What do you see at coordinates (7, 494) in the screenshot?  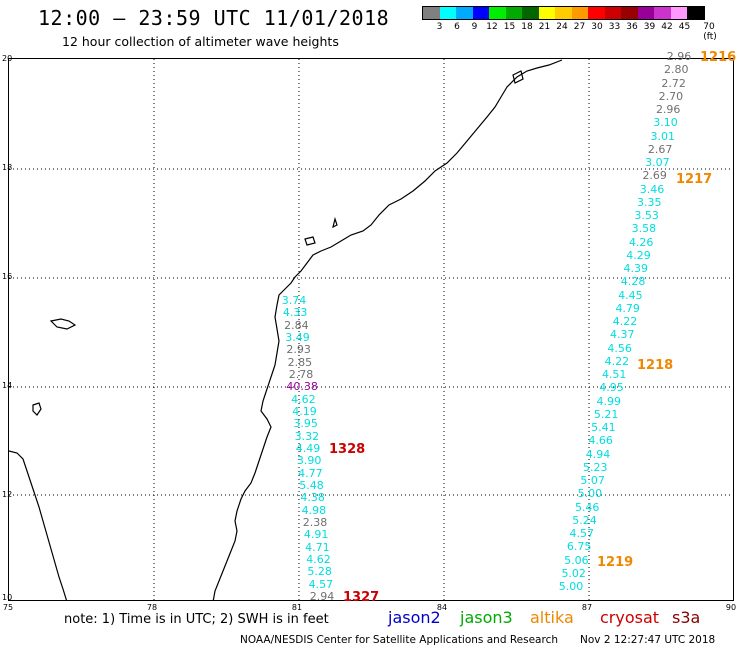 I see `latitude-label: 12` at bounding box center [7, 494].